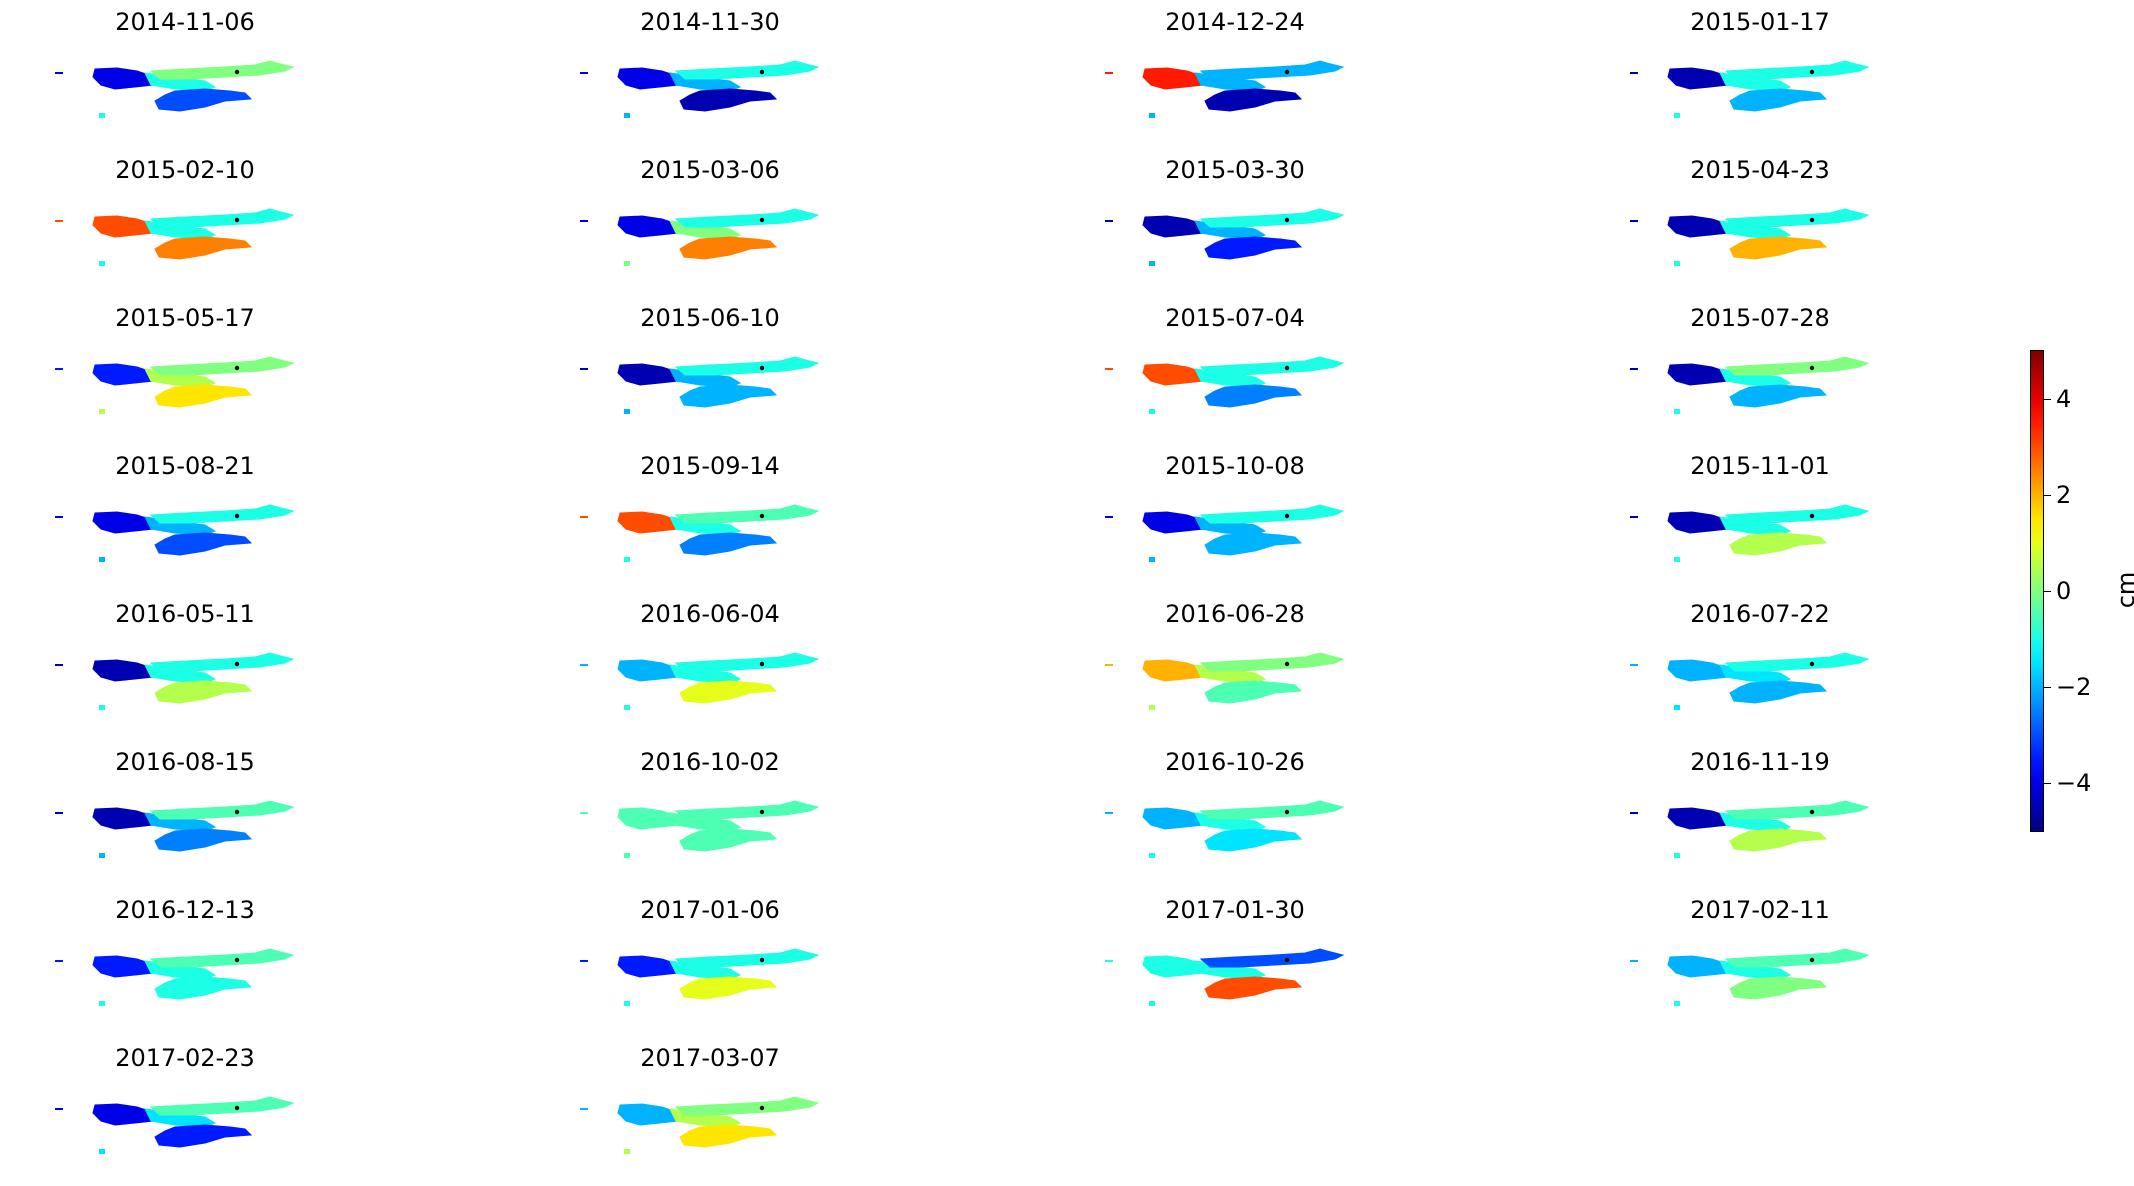 This screenshot has width=2134, height=1186. I want to click on subplot-title: 2015-02-10, so click(185, 170).